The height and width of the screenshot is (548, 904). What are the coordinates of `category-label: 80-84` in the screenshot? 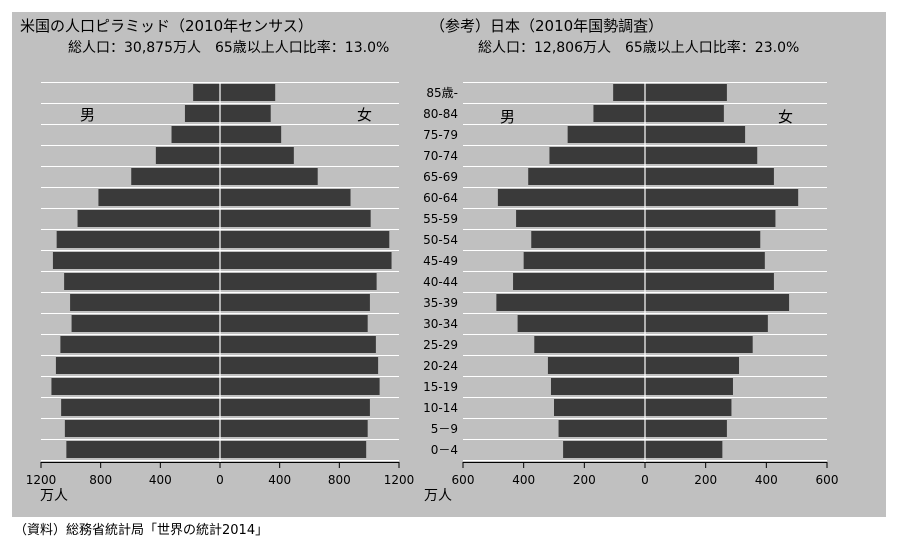 It's located at (440, 114).